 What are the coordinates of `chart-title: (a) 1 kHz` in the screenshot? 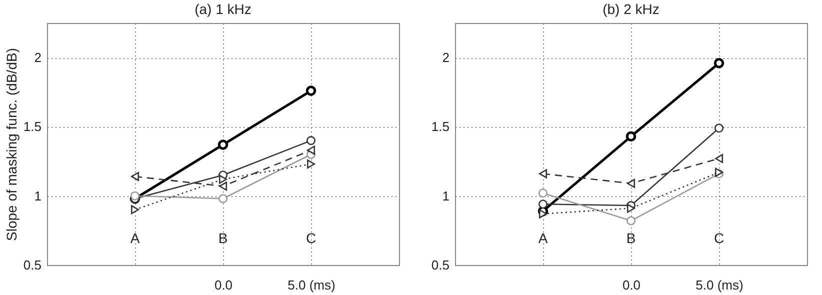 It's located at (223, 9).